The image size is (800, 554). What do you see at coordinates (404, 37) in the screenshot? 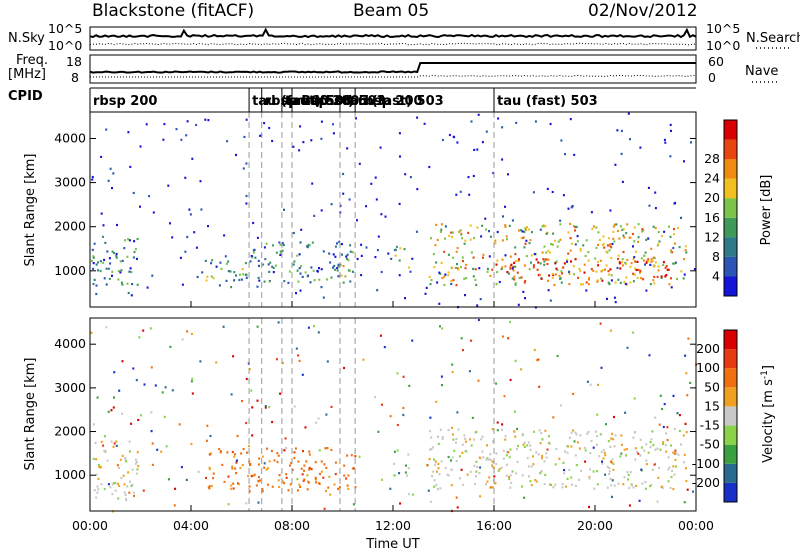
I see `noise-panel: N.Sky 10^5 10^0 N.Search 10^5 10^0` at bounding box center [404, 37].